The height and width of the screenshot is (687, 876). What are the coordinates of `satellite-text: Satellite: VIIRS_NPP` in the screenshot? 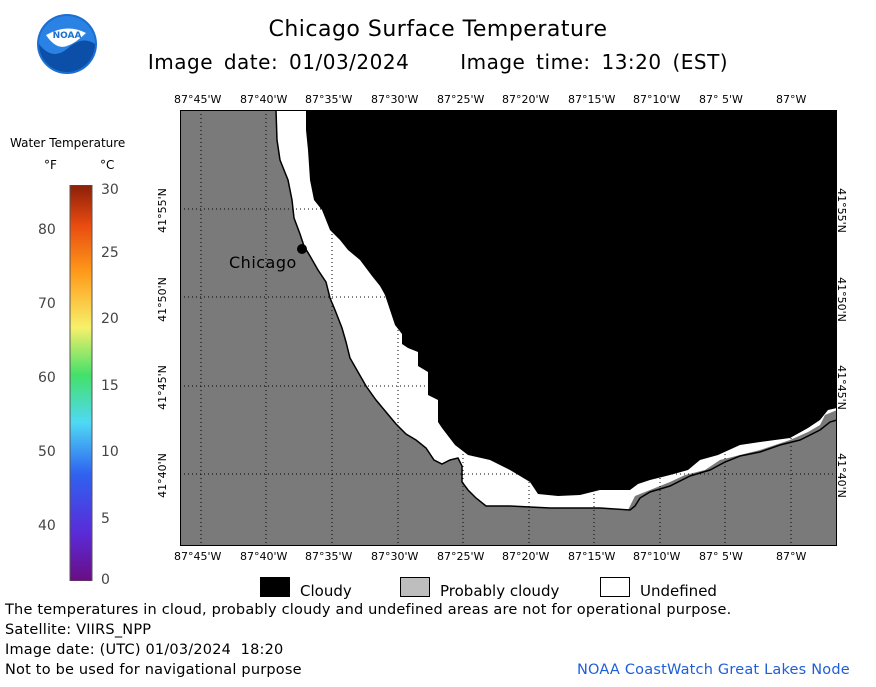 It's located at (78, 630).